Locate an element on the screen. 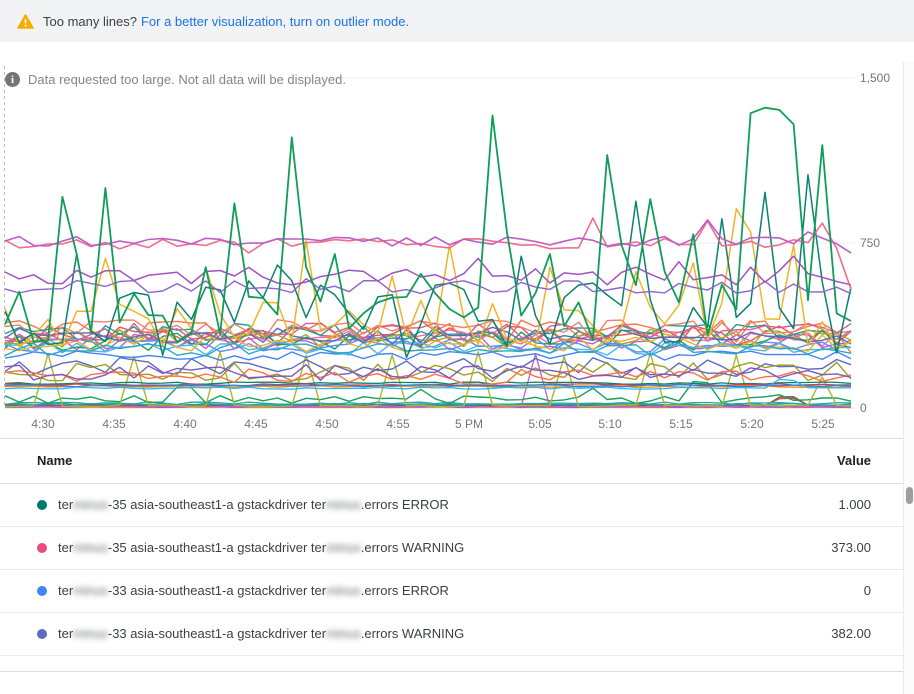  x-tick-label: 5:25 is located at coordinates (823, 424).